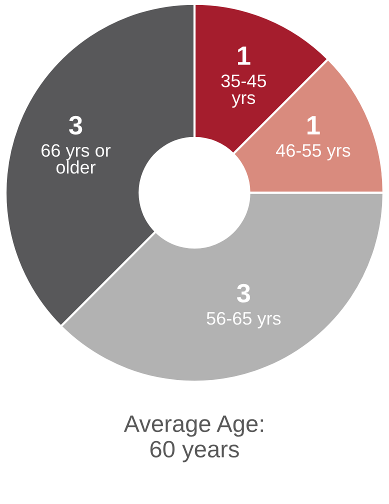 This screenshot has height=504, width=389. What do you see at coordinates (243, 320) in the screenshot?
I see `slice-label: 56-65 yrs` at bounding box center [243, 320].